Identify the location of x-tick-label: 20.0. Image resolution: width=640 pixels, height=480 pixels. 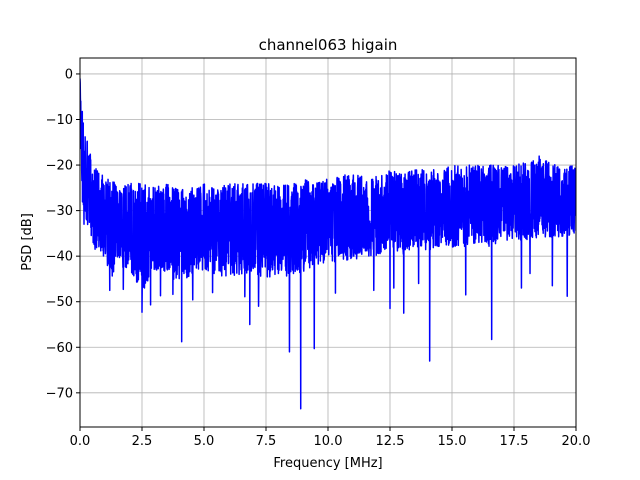
(576, 441).